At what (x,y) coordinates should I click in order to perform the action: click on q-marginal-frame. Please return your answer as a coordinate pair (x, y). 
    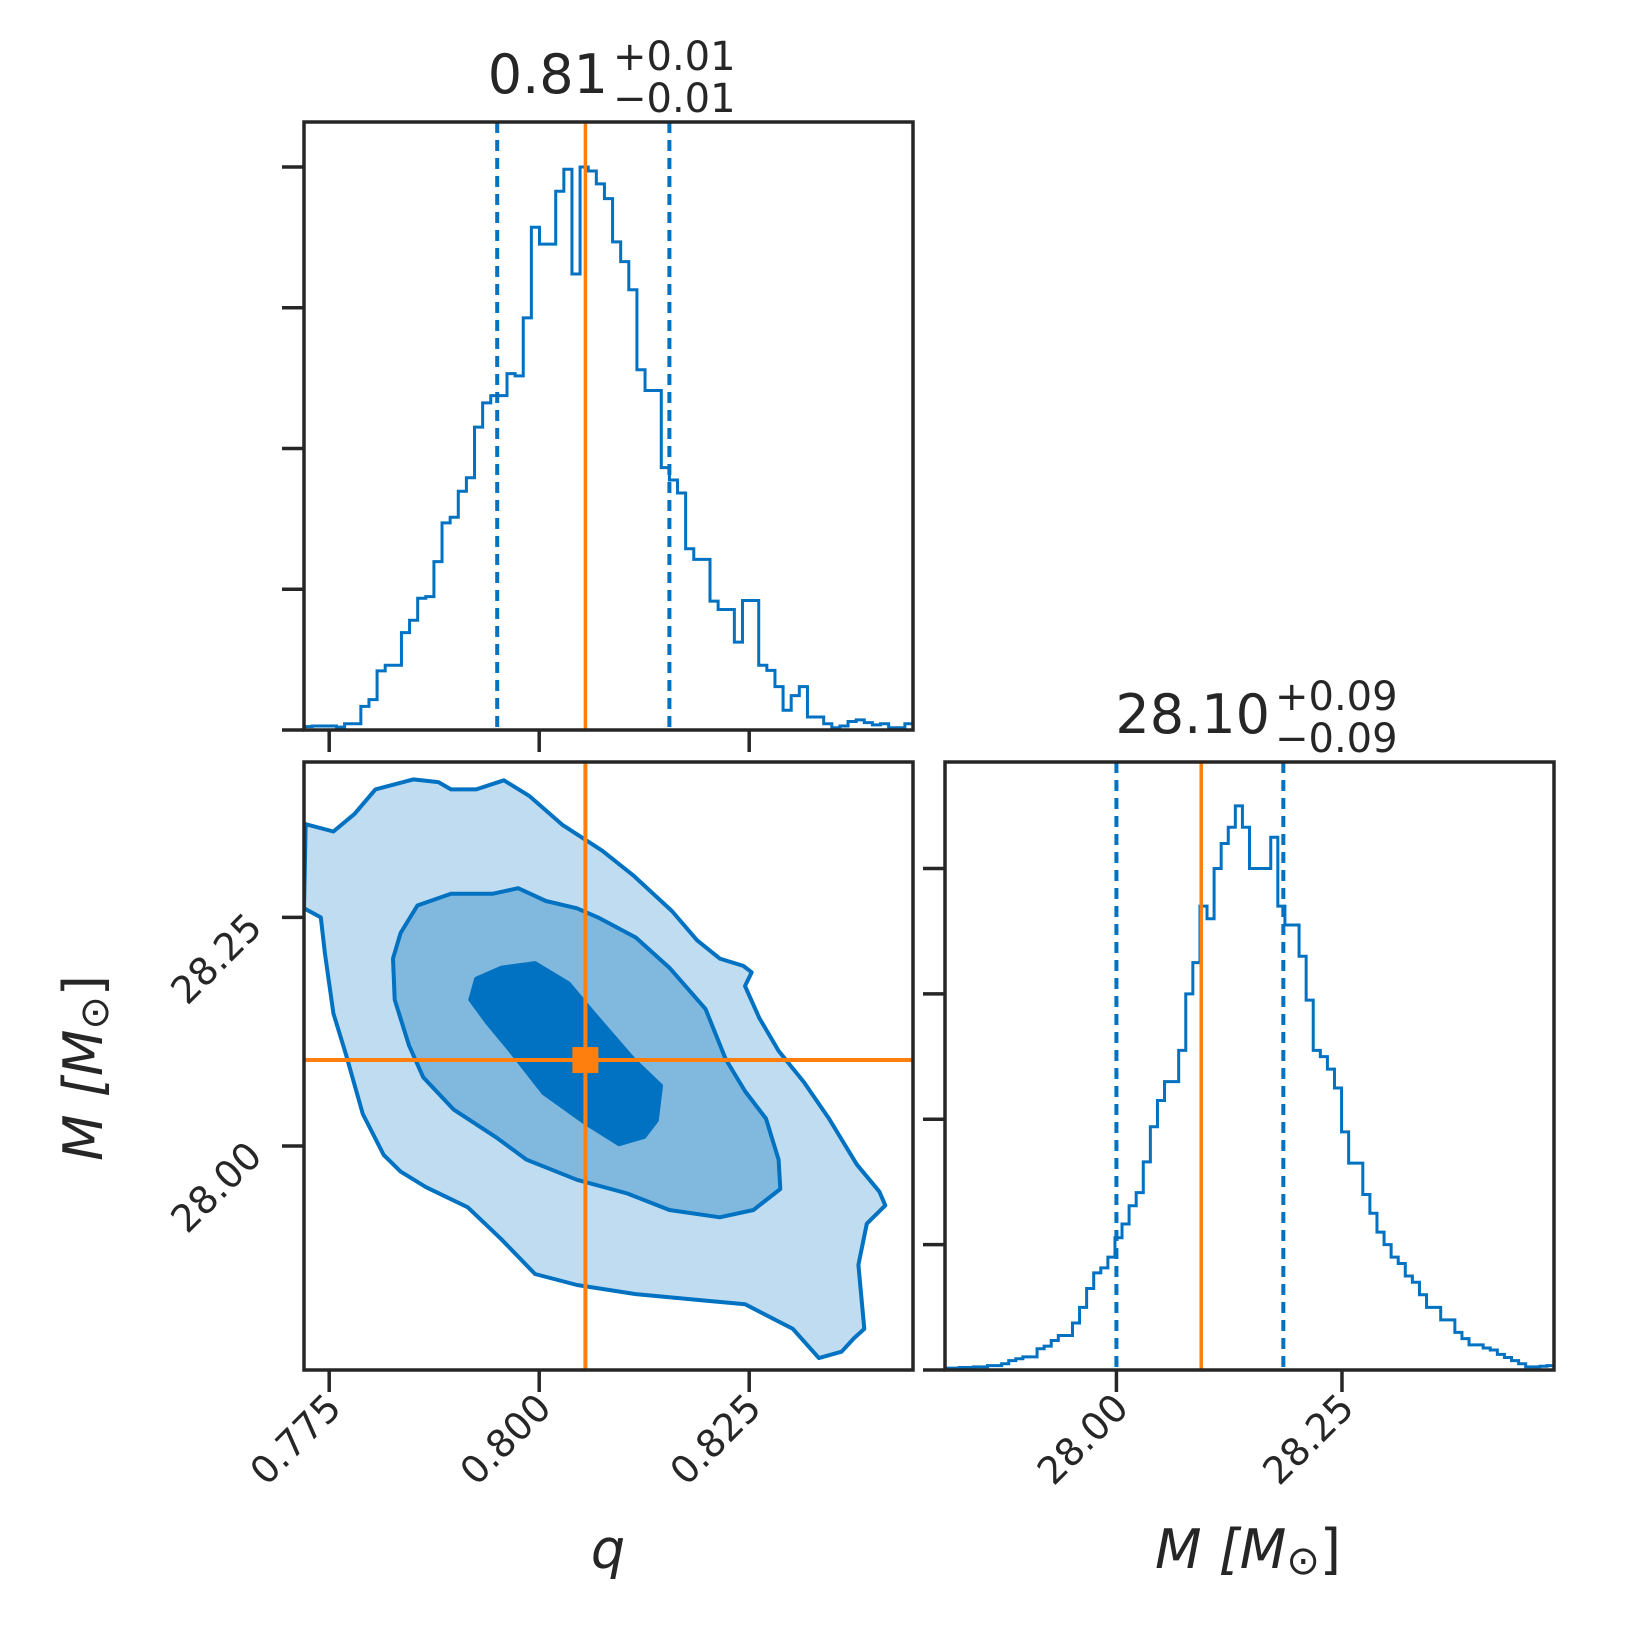
    Looking at the image, I should click on (608, 426).